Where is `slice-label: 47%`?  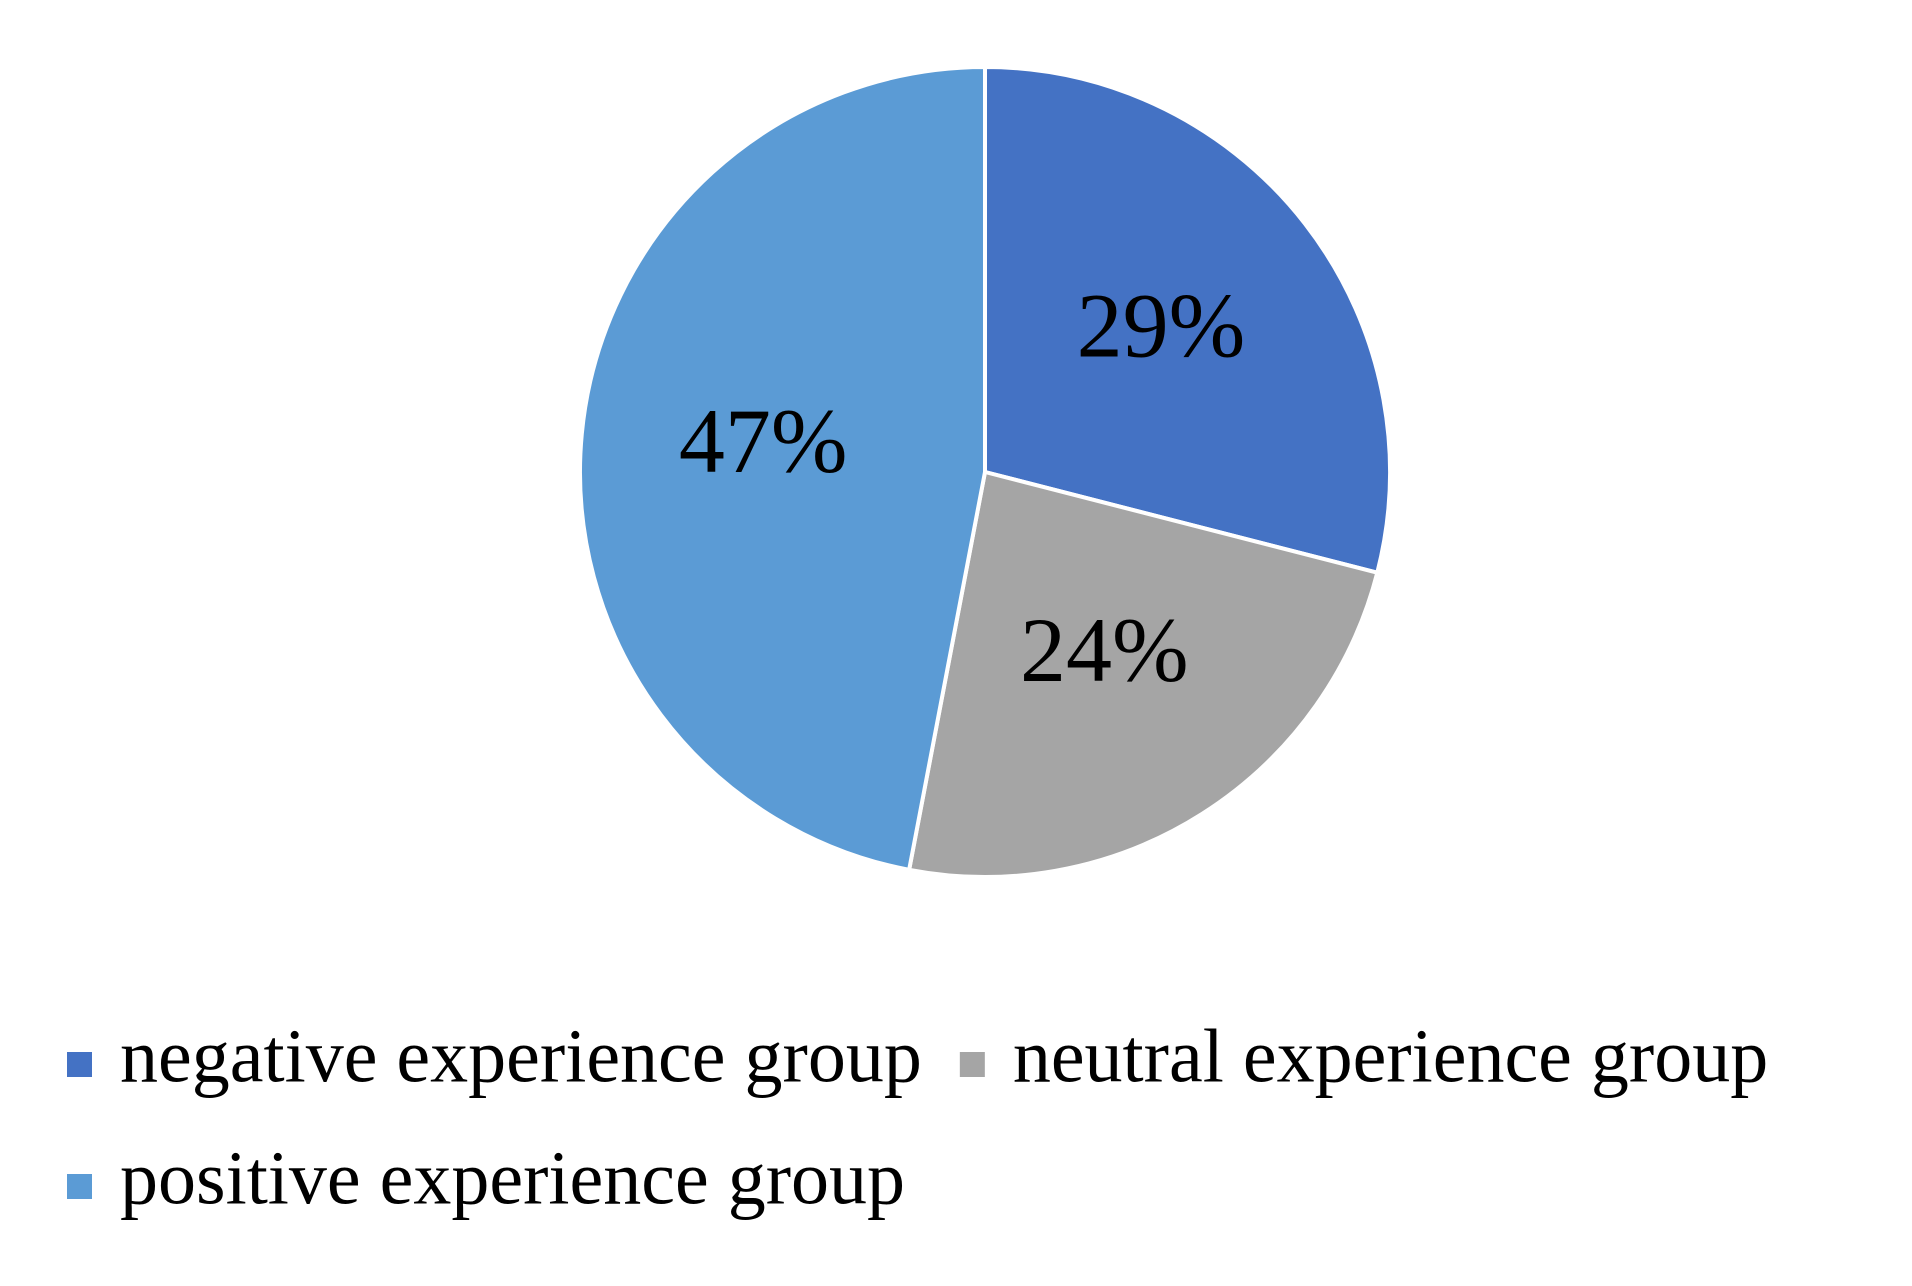
slice-label: 47% is located at coordinates (763, 441).